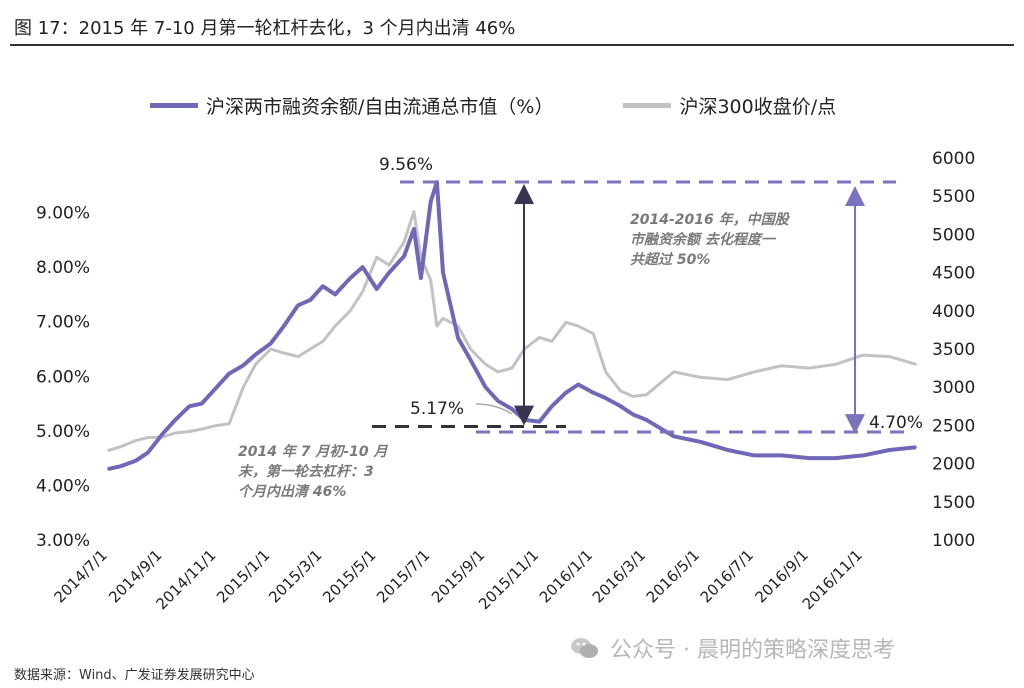 The height and width of the screenshot is (688, 1024). I want to click on y-axis-left: 3.00% 4.00% 5.00% 6.00% 7.00% 8.00% 9.00%, so click(63, 377).